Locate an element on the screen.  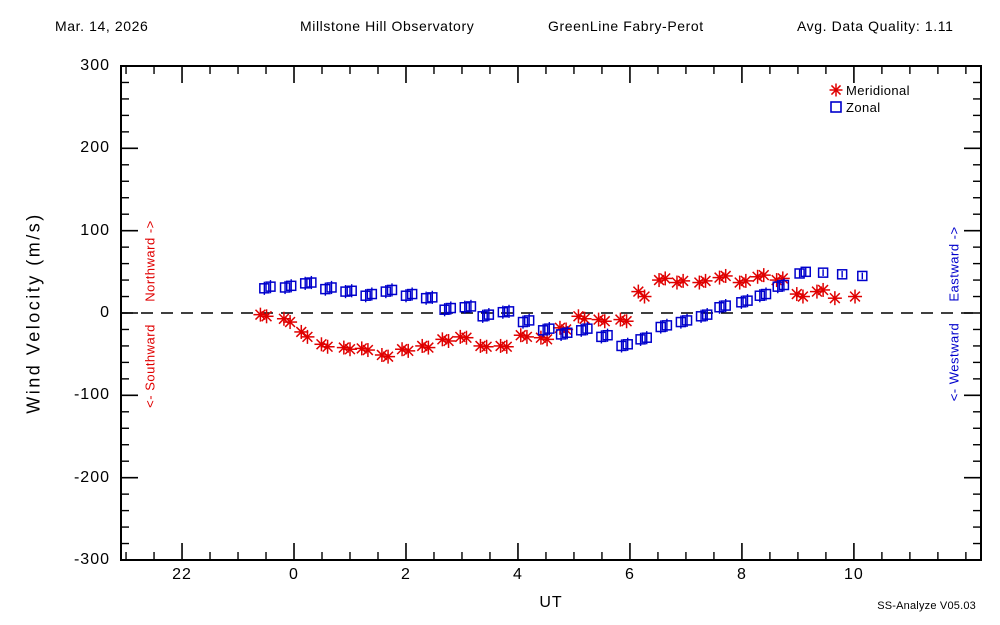
x-tick-label: 4 is located at coordinates (518, 574).